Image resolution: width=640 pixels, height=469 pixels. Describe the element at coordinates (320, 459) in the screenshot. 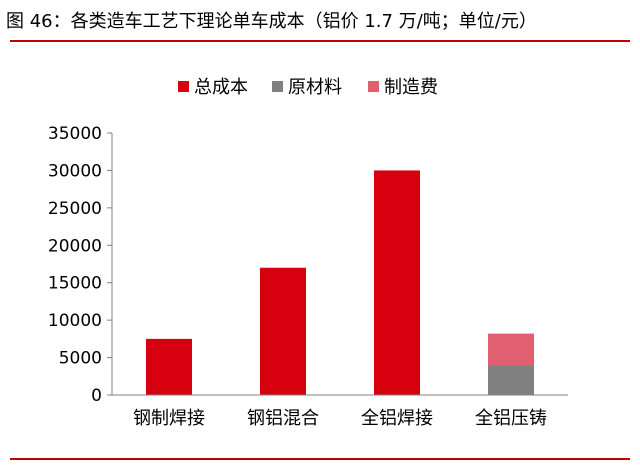

I see `footer-rule` at that location.